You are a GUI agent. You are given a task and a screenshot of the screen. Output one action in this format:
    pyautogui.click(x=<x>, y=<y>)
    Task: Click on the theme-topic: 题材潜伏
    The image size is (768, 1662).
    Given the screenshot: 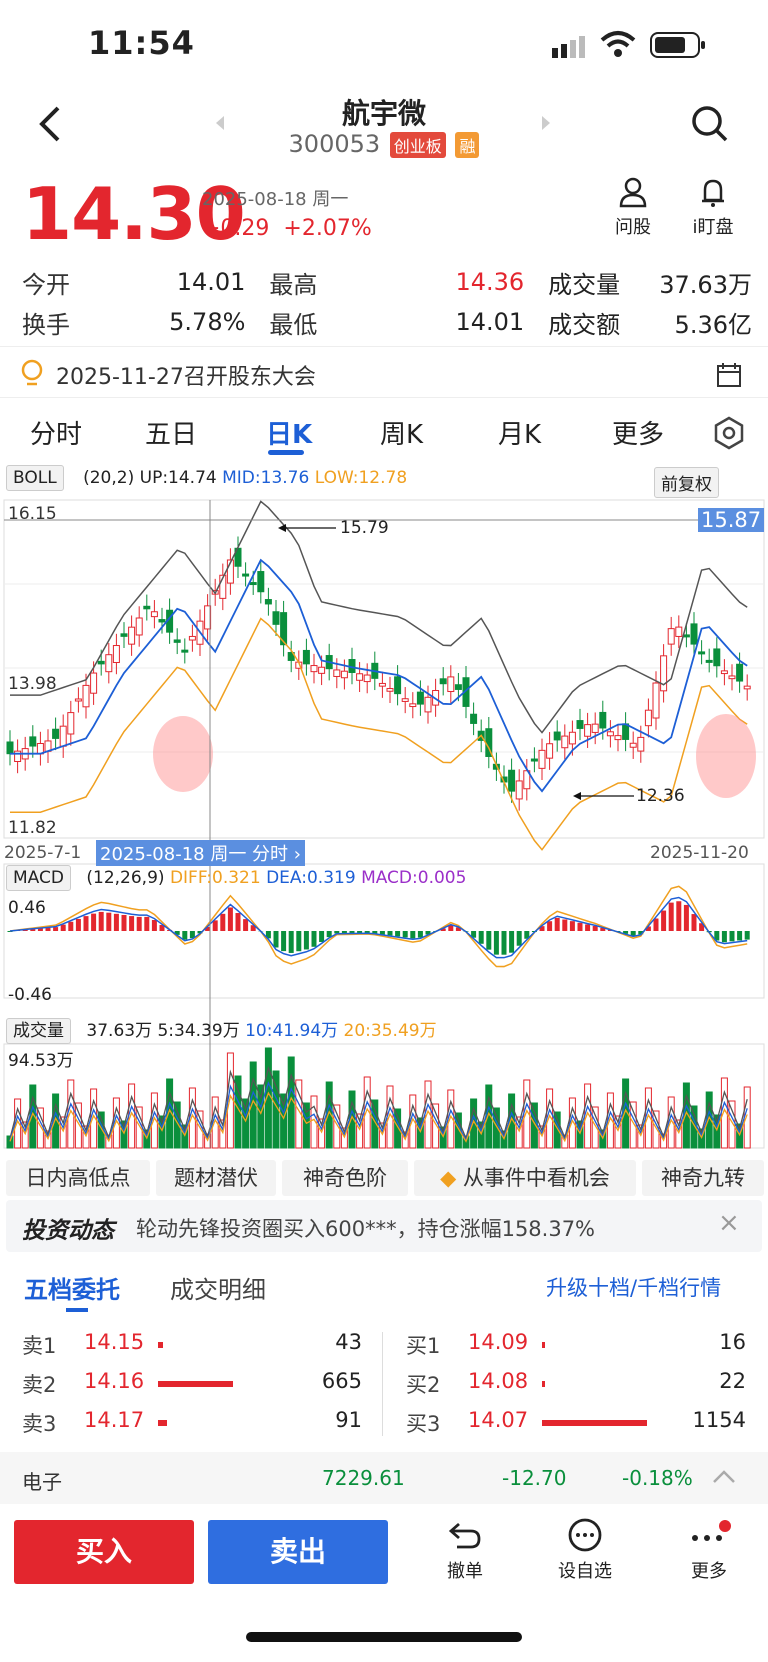 What is the action you would take?
    pyautogui.click(x=216, y=1178)
    